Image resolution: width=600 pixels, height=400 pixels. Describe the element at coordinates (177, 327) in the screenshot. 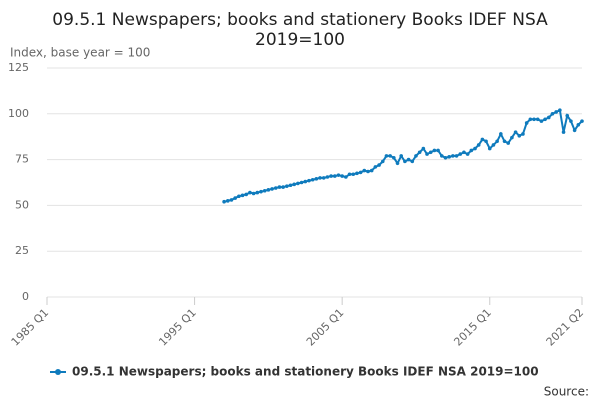

I see `x-tick-label: 1995 Q1` at that location.